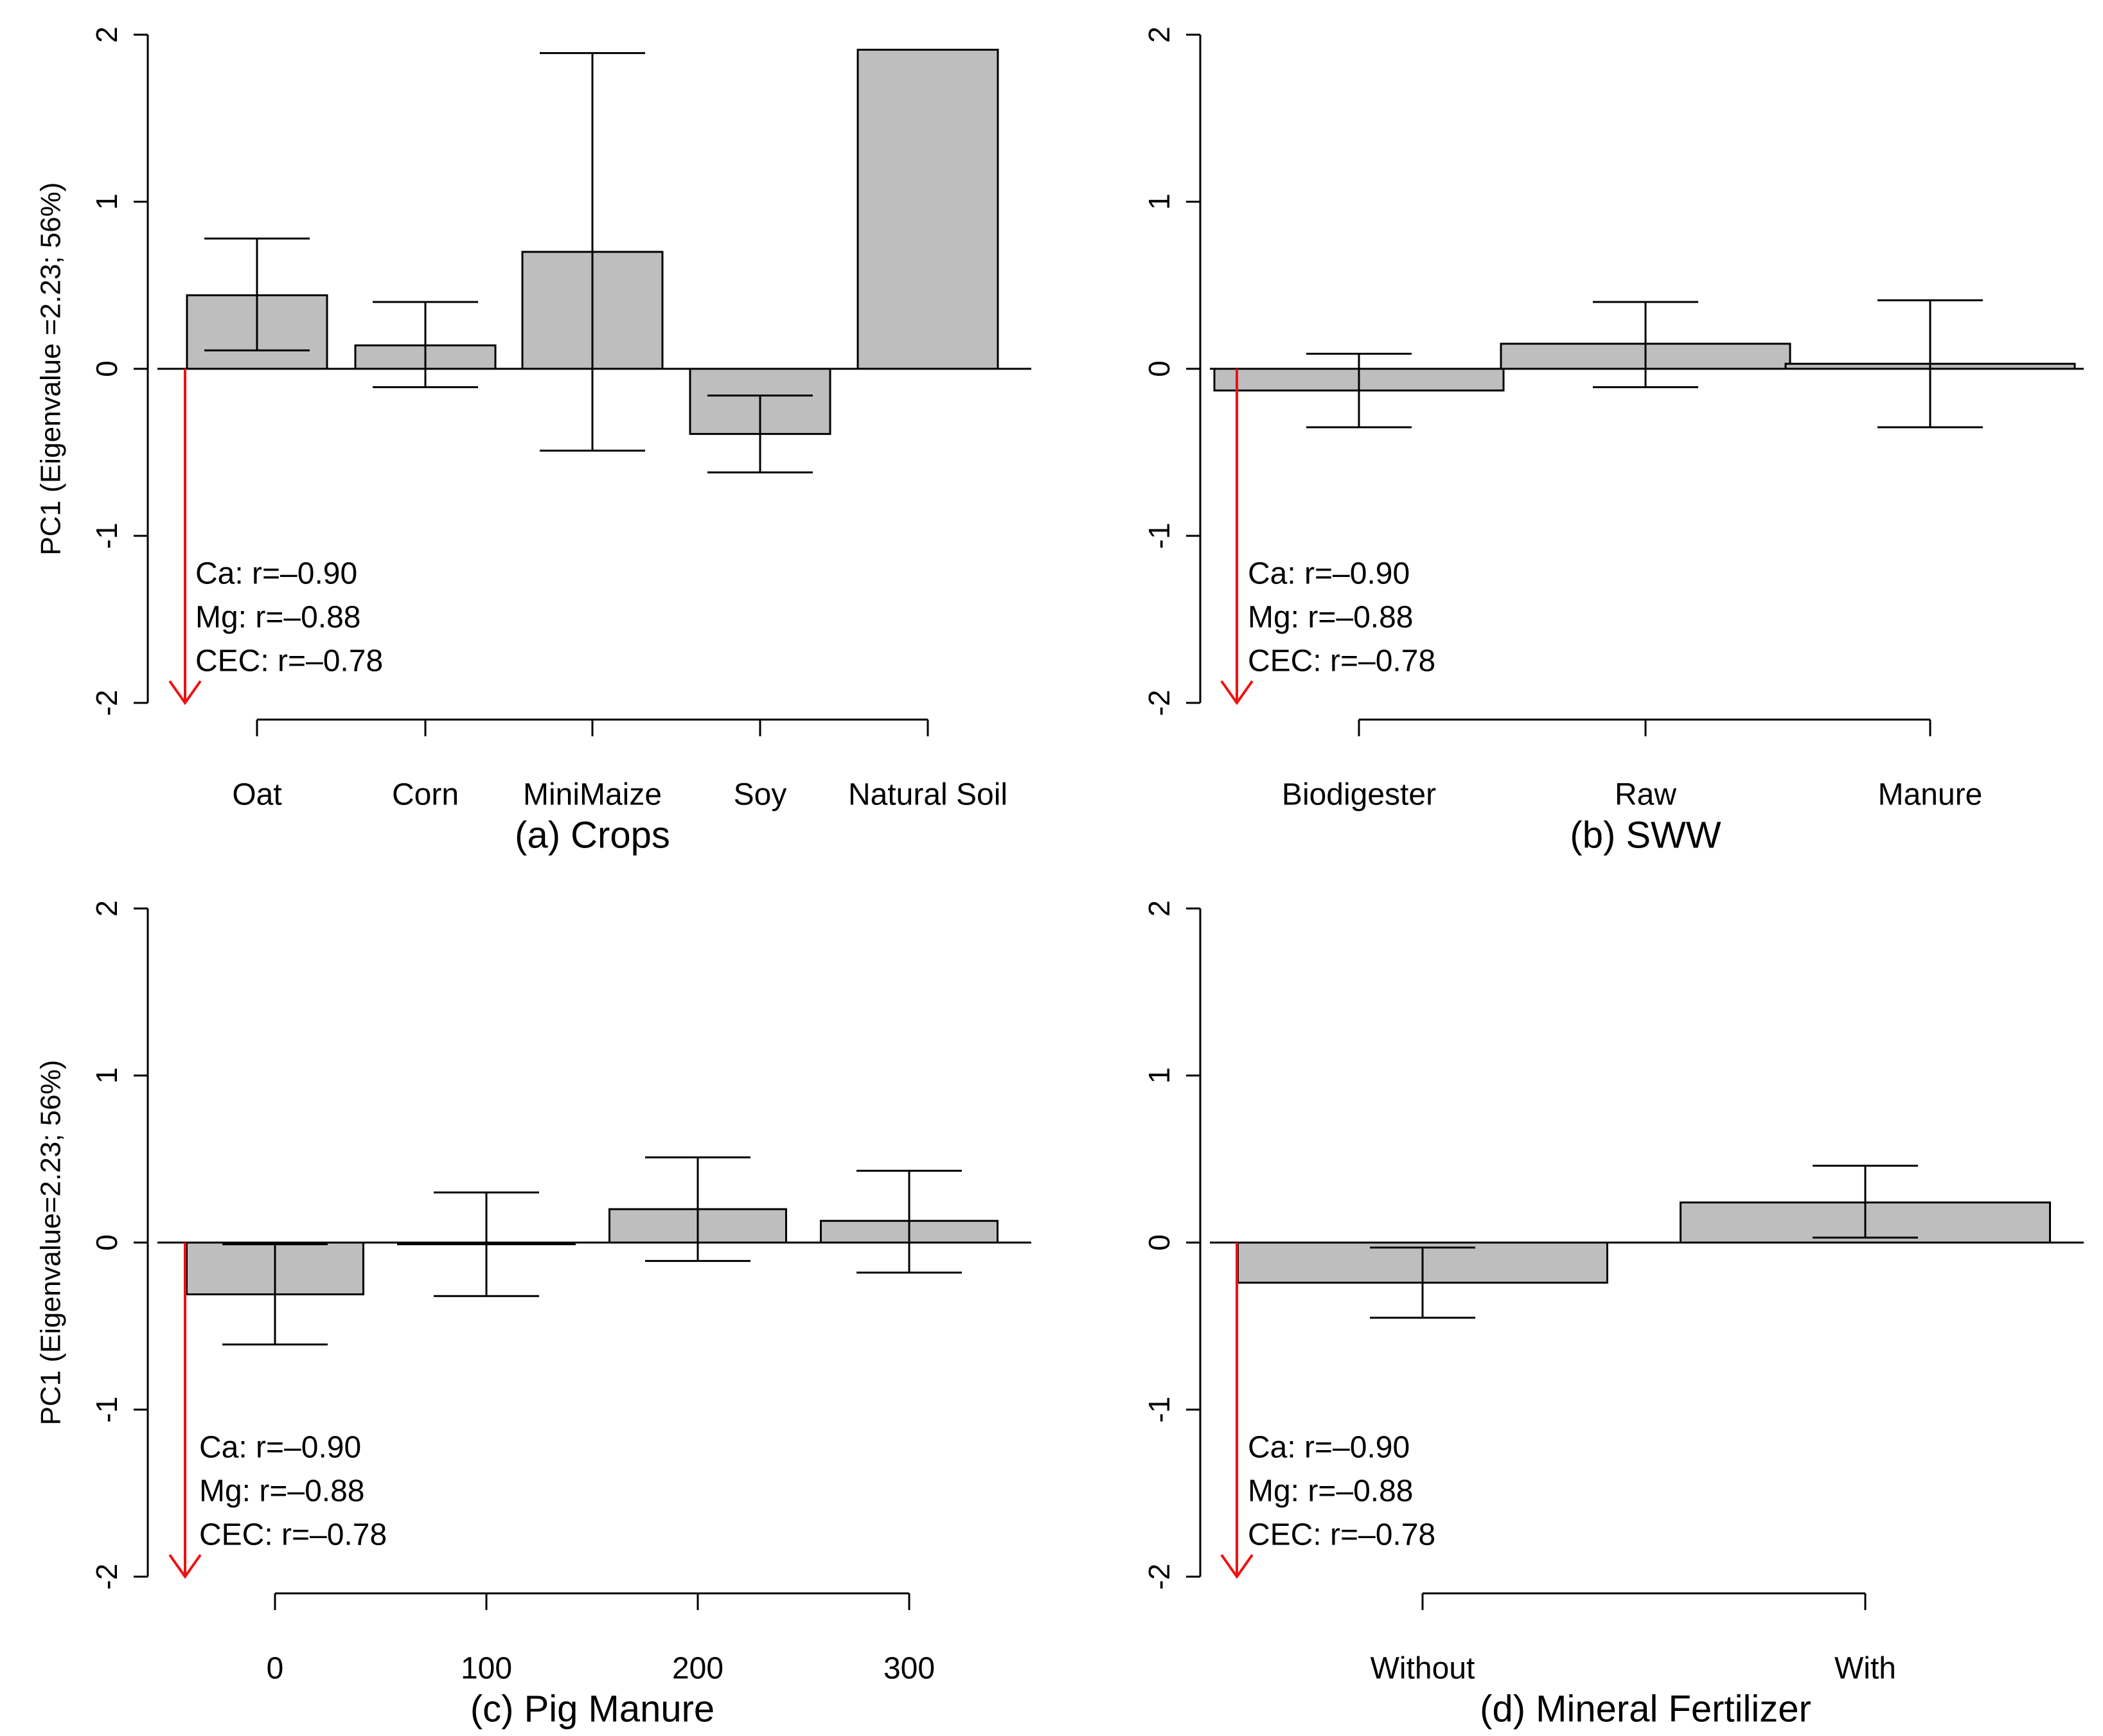 This screenshot has height=1736, width=2103. Describe the element at coordinates (426, 795) in the screenshot. I see `x-tick-label: Corn` at that location.